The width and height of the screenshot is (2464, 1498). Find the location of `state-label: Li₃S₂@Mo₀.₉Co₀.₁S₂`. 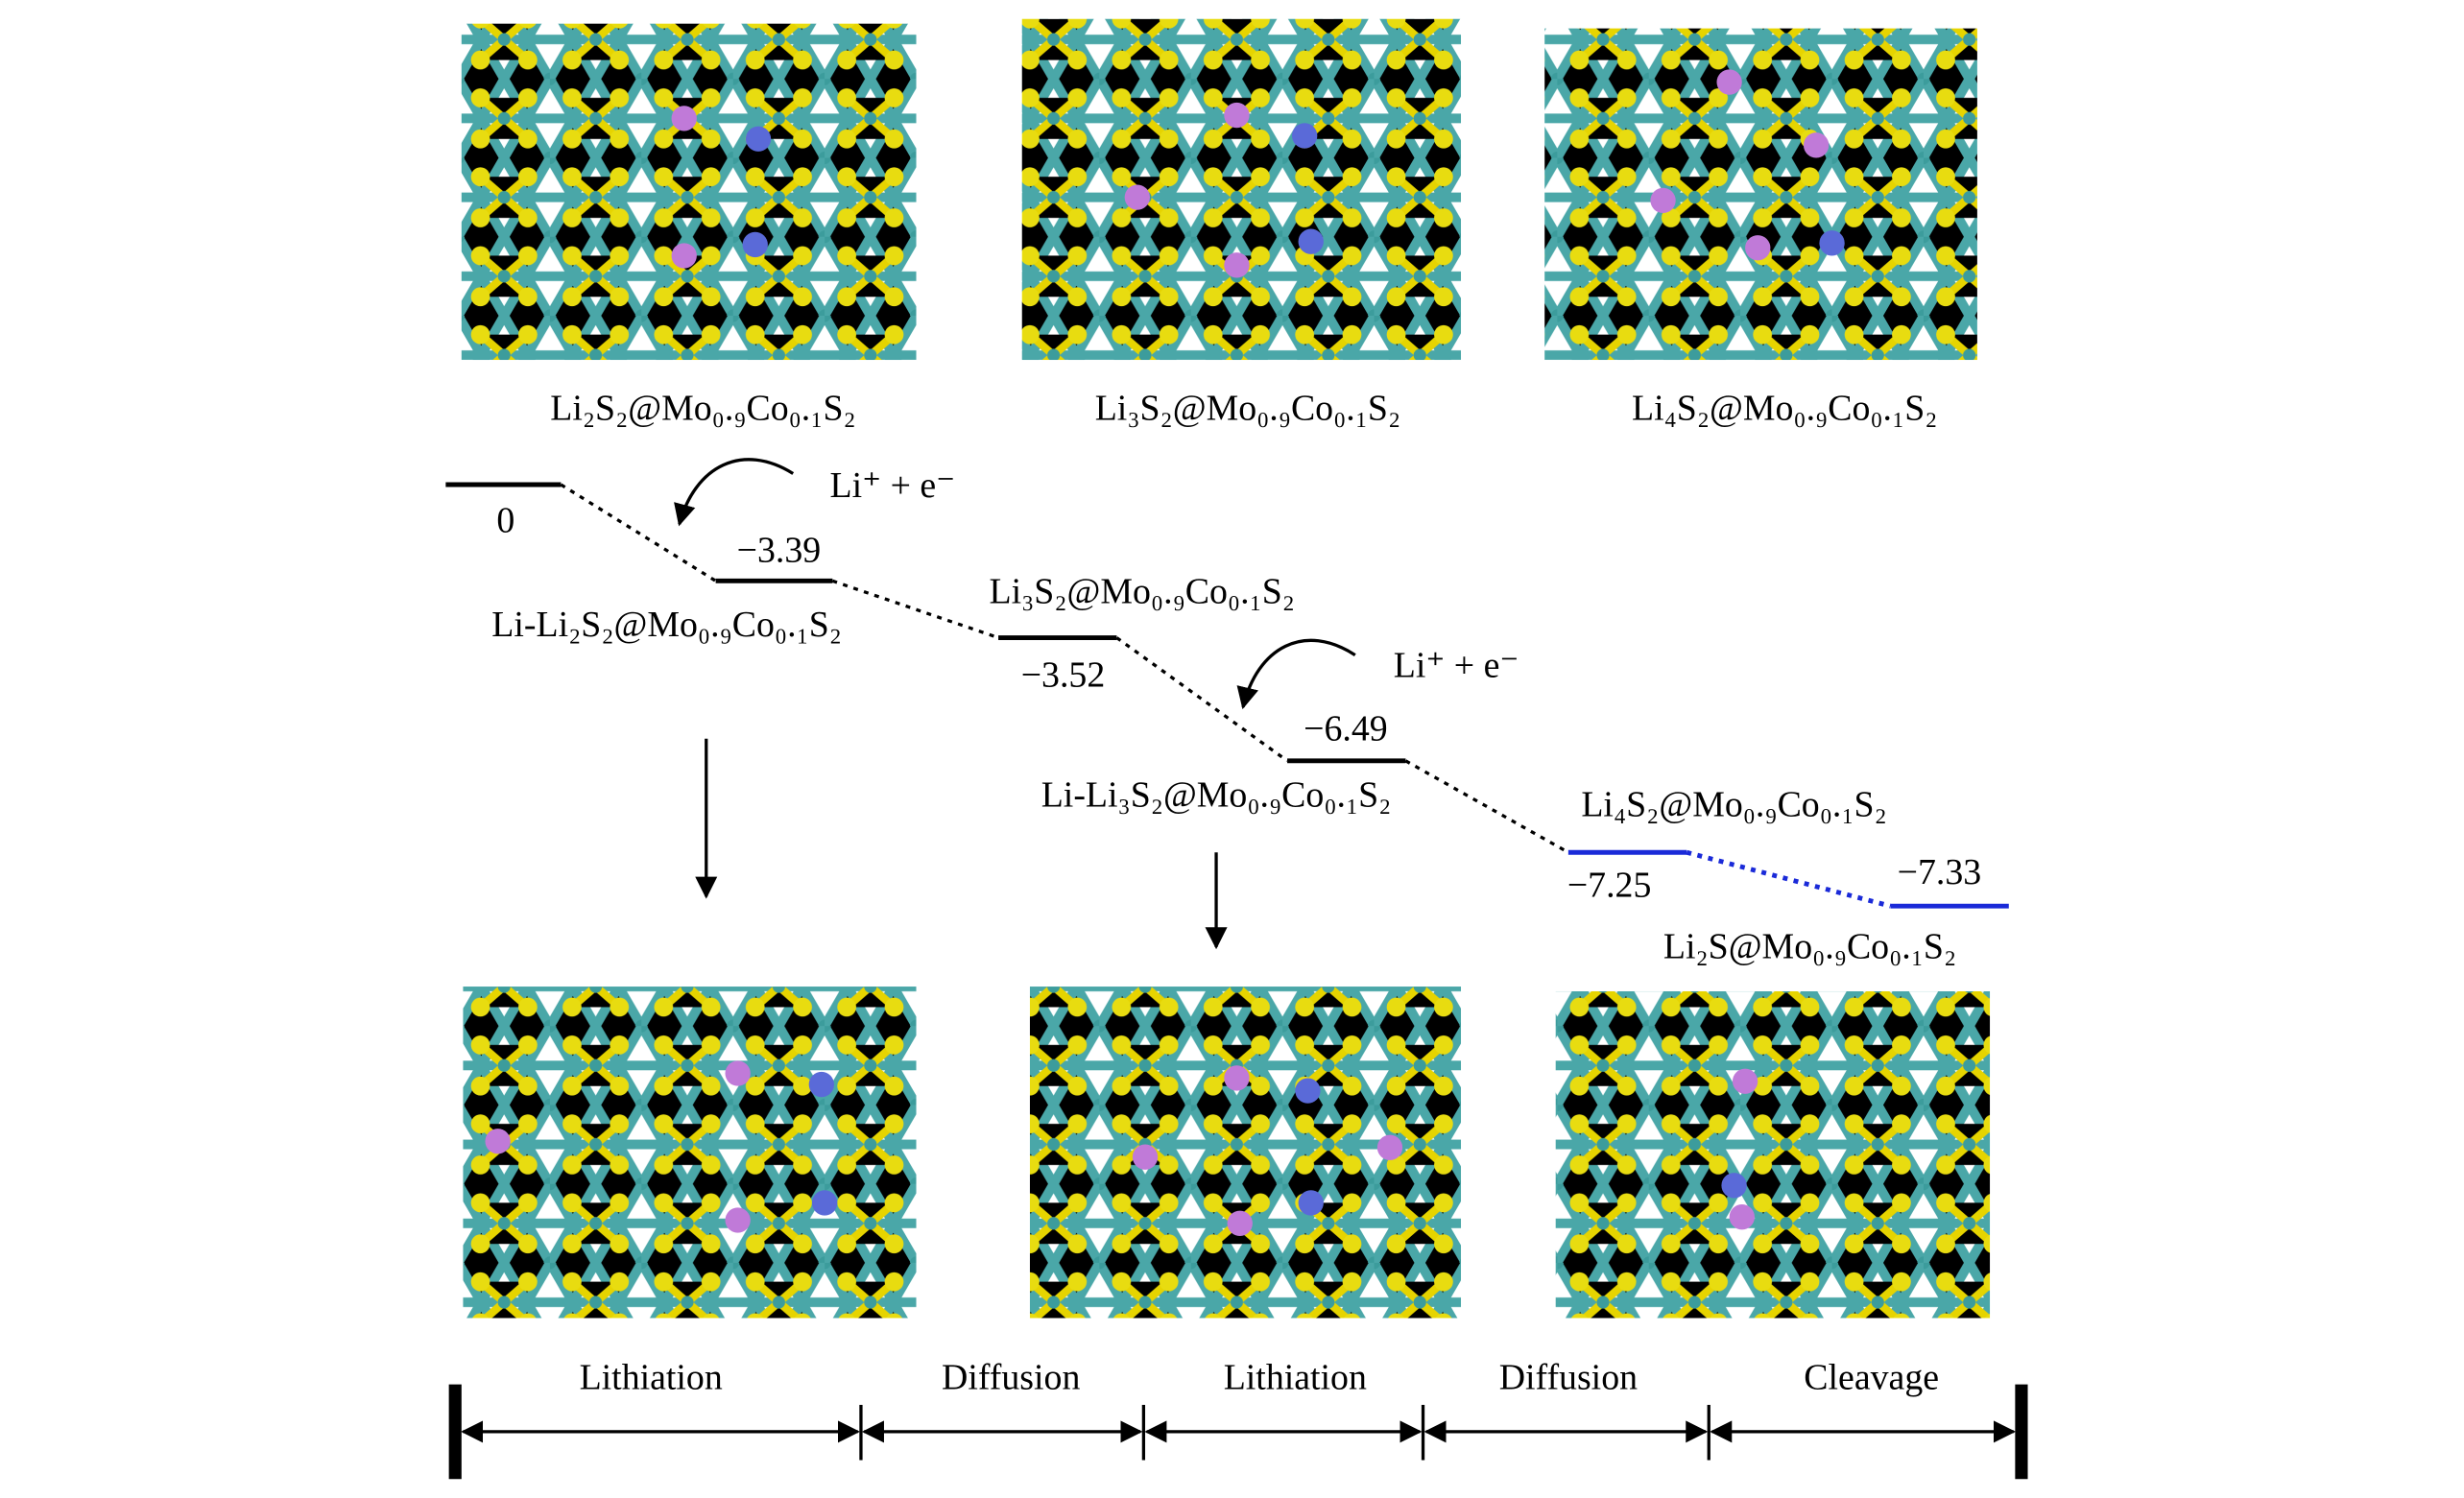

state-label: Li₃S₂@Mo₀.₉Co₀.₁S₂ is located at coordinates (1142, 591).